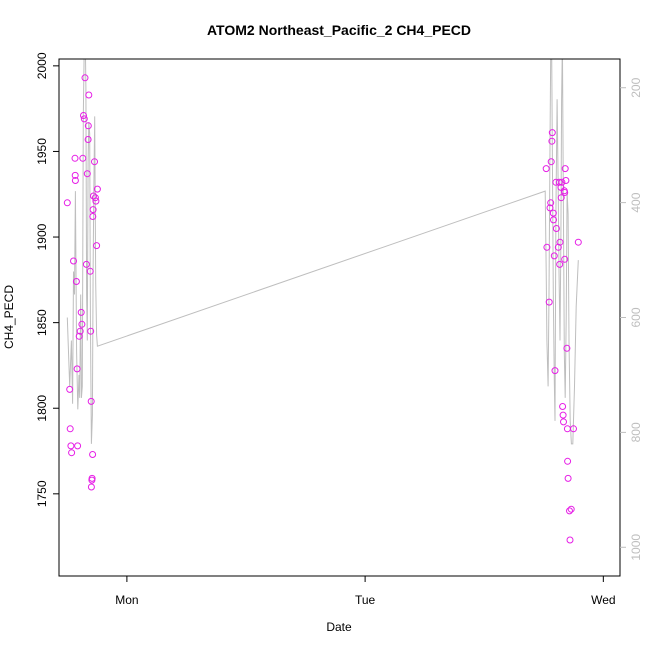 This screenshot has height=650, width=650. I want to click on y-tick-label: 1950, so click(42, 151).